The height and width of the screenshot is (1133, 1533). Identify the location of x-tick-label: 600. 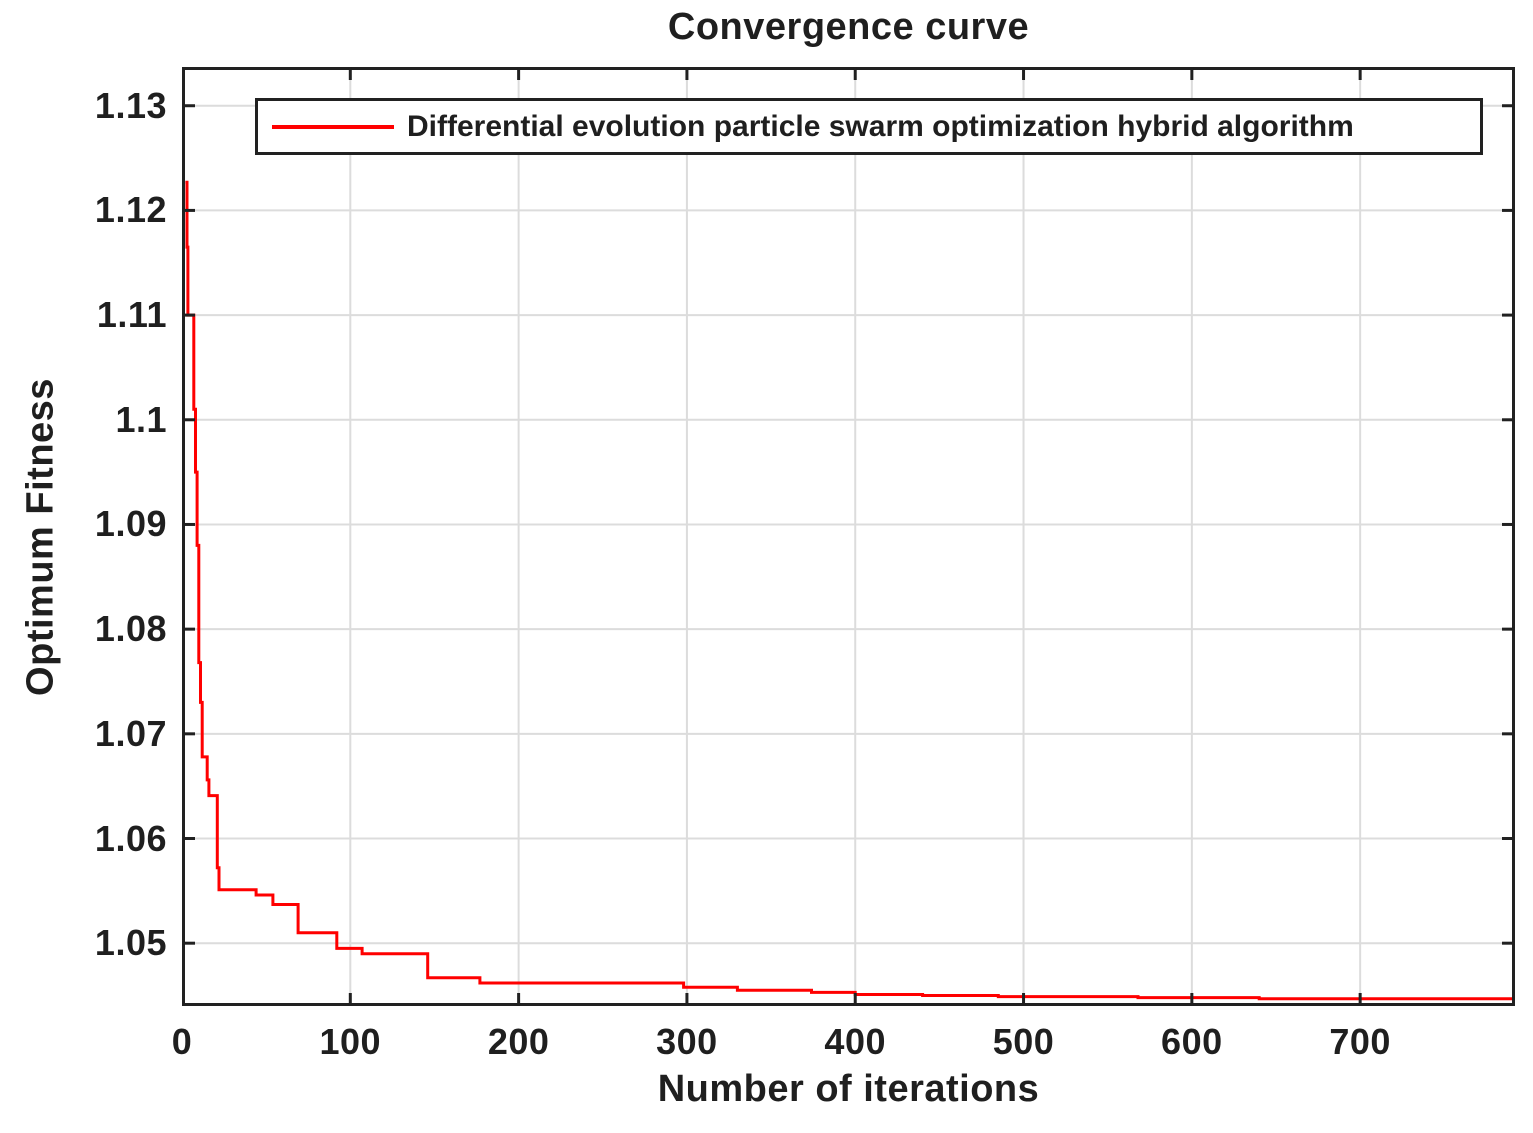
(1192, 1041).